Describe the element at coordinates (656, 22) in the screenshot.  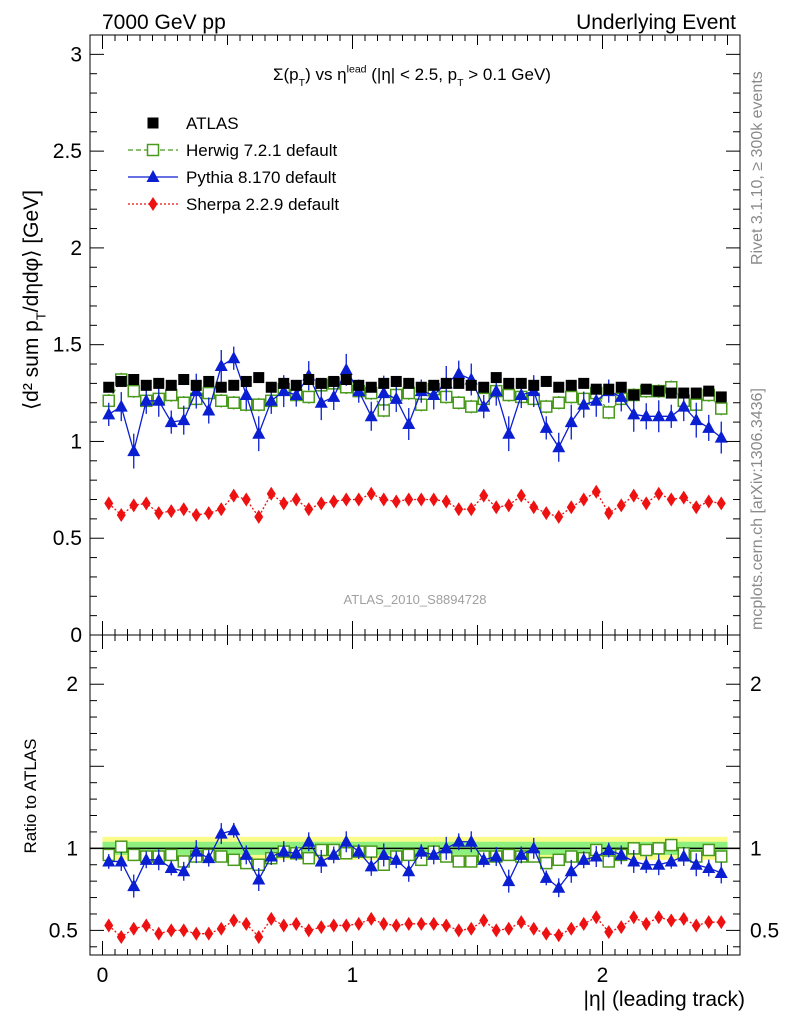
I see `header-right: Underlying Event` at that location.